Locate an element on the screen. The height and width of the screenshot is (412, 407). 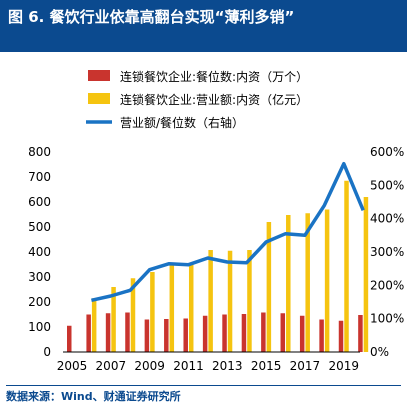
x-axis-tick-label: 2007 is located at coordinates (111, 366).